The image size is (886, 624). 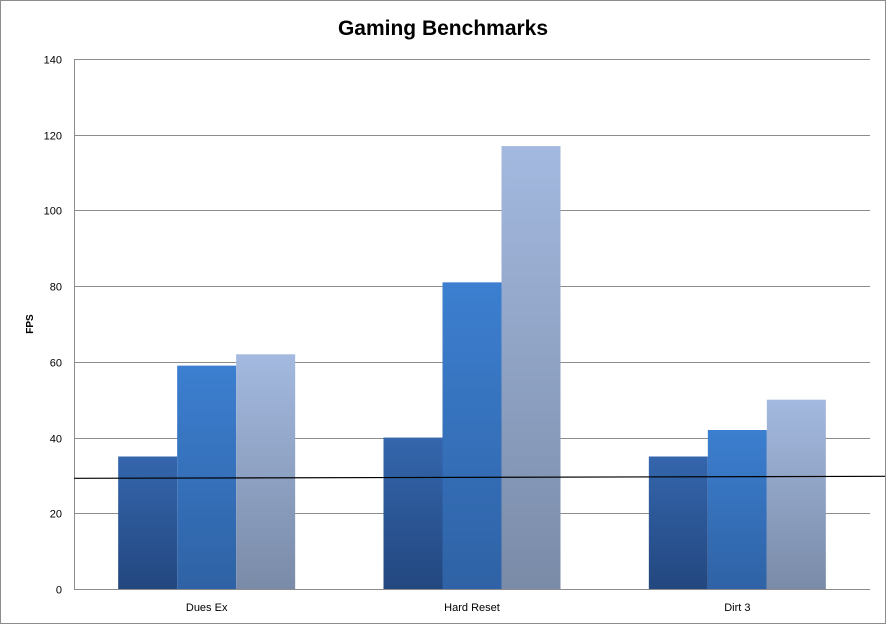 I want to click on y-tick-label: 140, so click(x=53, y=61).